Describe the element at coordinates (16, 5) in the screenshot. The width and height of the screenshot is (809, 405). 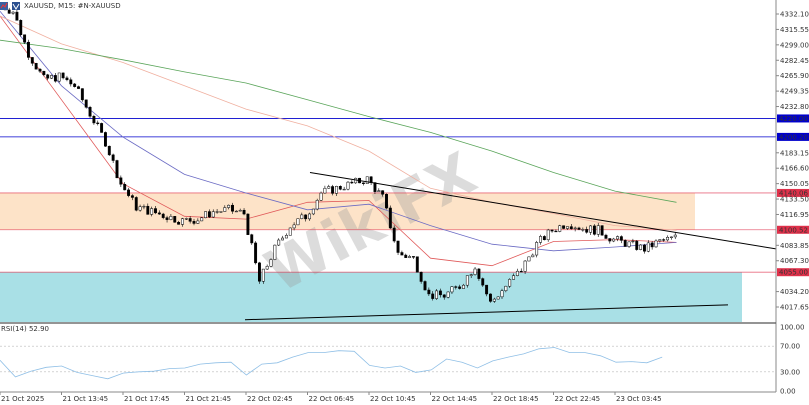
I see `one-click-trading-icon` at that location.